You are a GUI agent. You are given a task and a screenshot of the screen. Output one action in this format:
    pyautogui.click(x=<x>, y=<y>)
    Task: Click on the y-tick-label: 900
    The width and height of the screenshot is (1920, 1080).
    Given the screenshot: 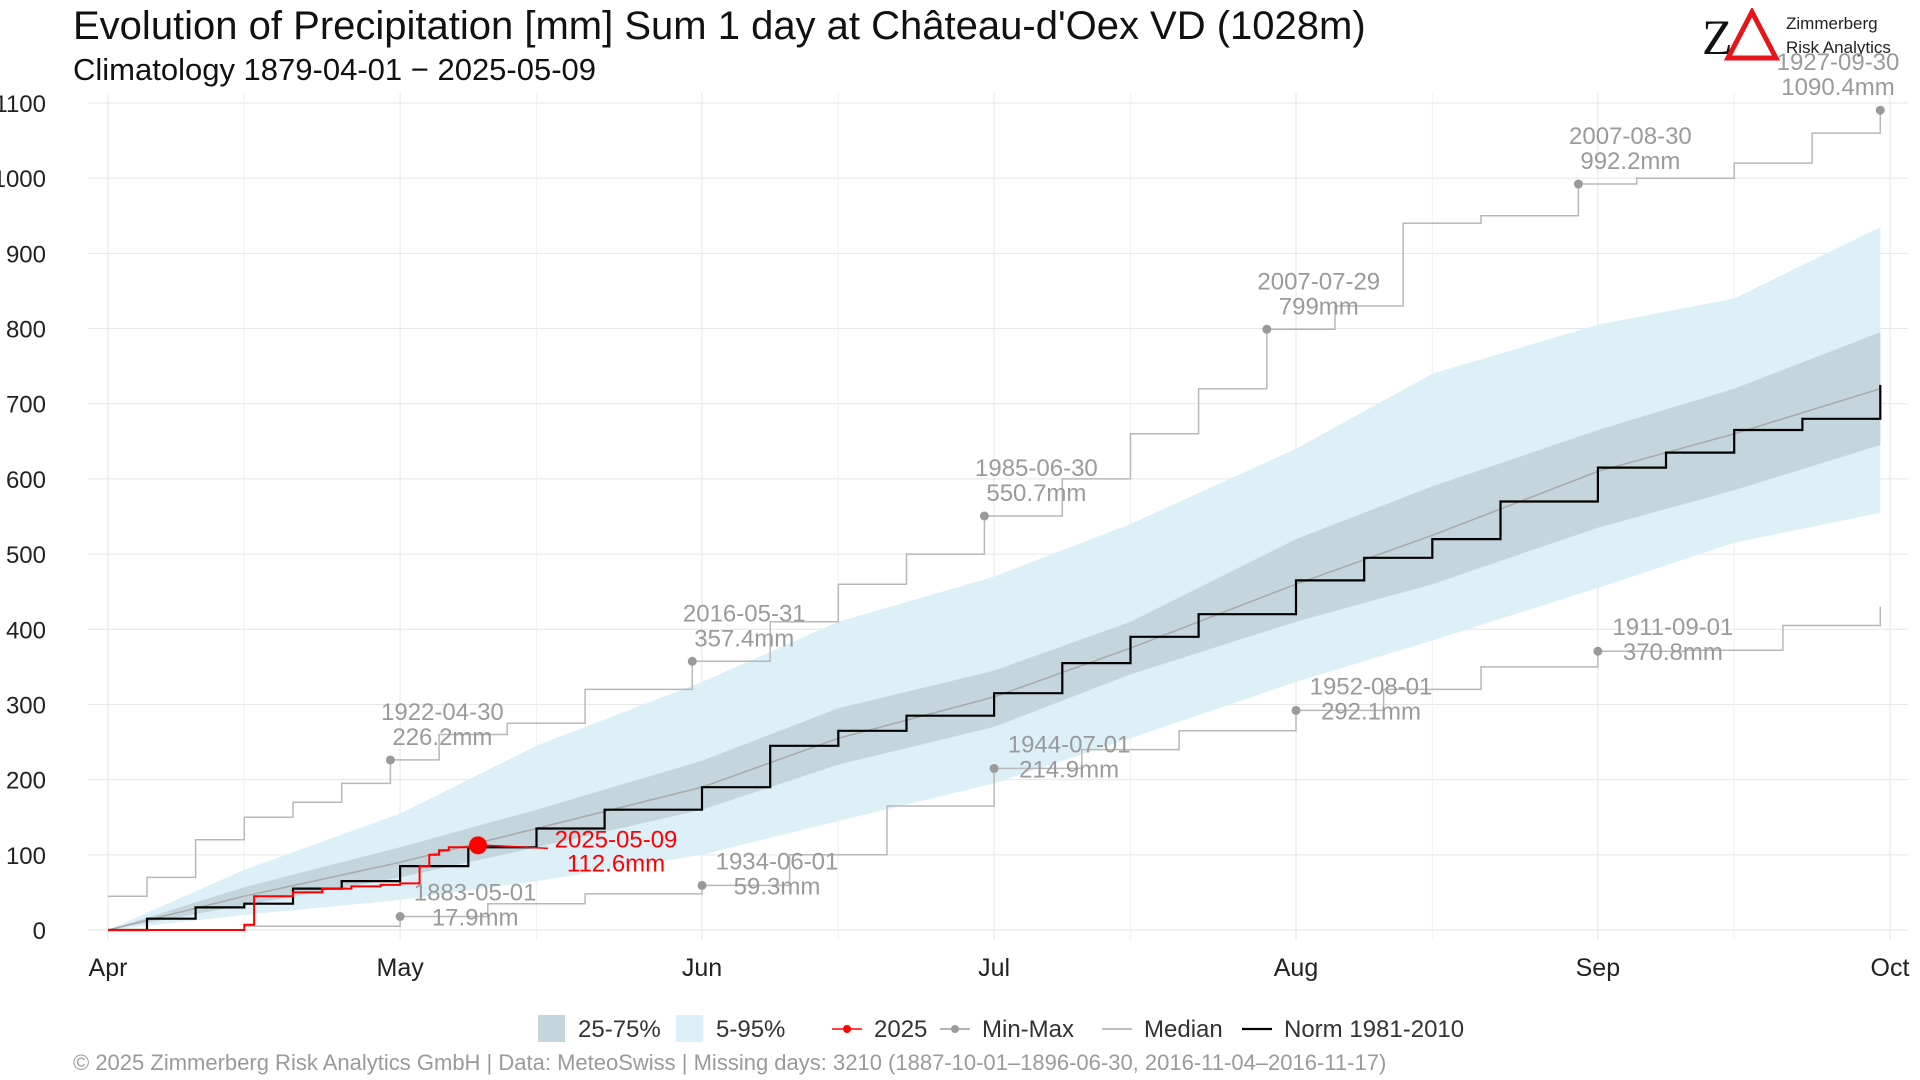 What is the action you would take?
    pyautogui.click(x=26, y=254)
    